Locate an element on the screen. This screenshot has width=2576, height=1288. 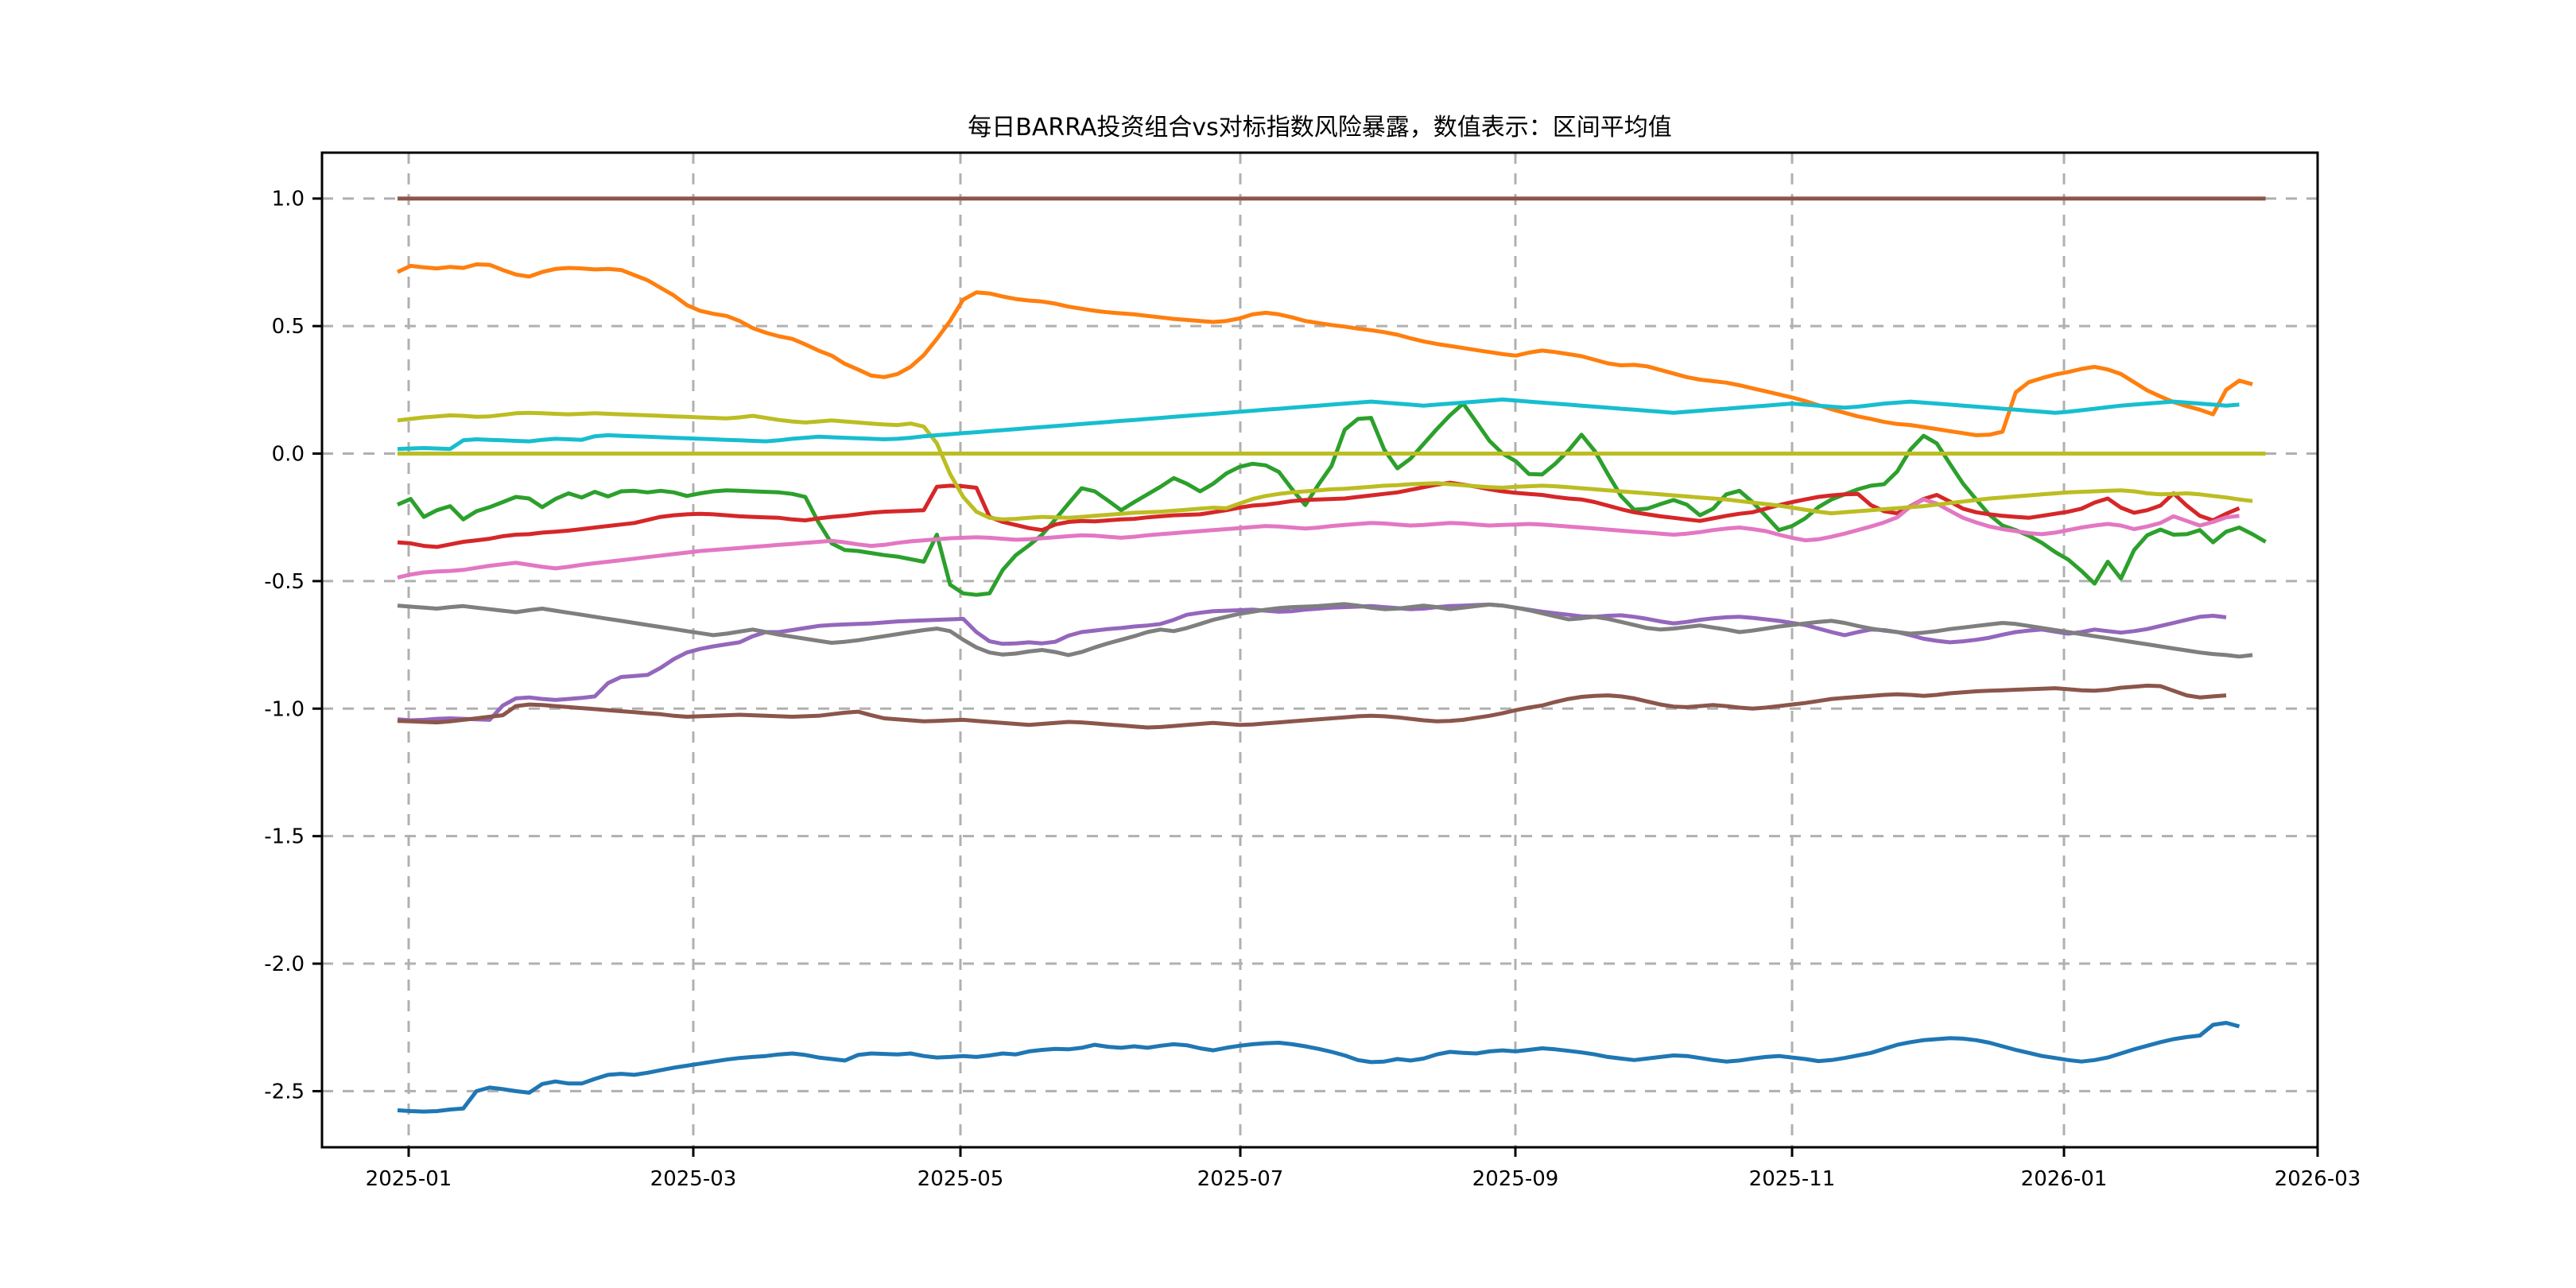
x-tick-label: 2025-07 is located at coordinates (1241, 1179).